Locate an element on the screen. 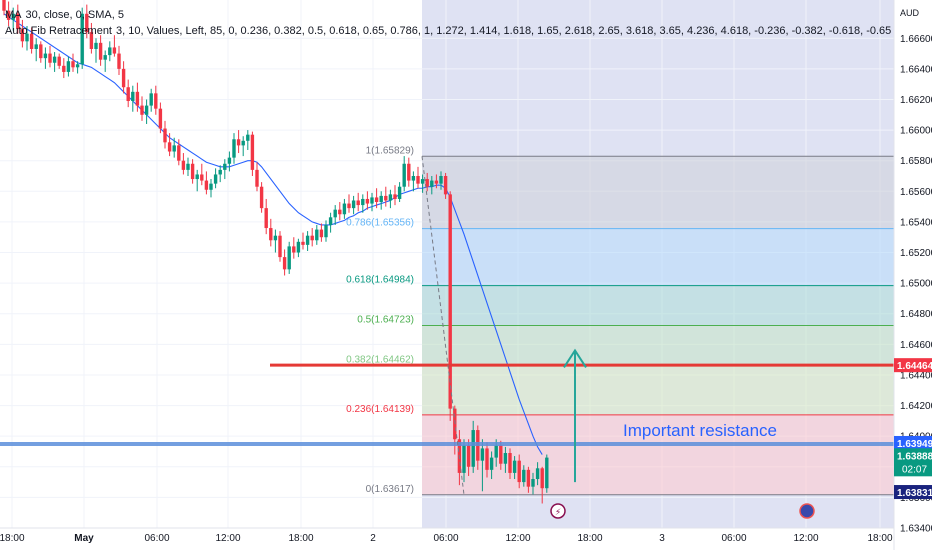 This screenshot has width=932, height=550. x-tick-label: May is located at coordinates (84, 538).